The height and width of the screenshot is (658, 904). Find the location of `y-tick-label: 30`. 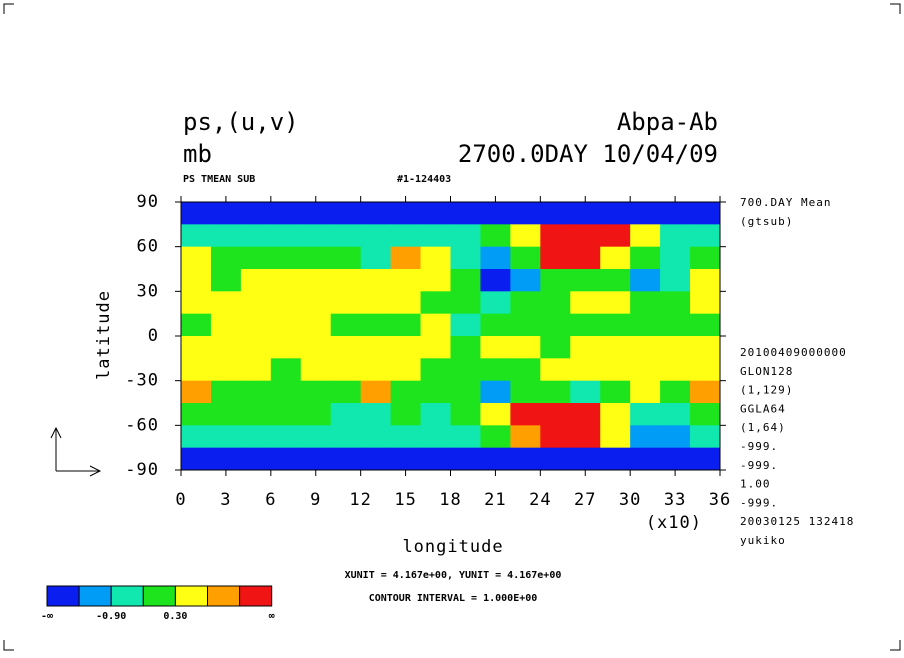

y-tick-label: 30 is located at coordinates (148, 291).